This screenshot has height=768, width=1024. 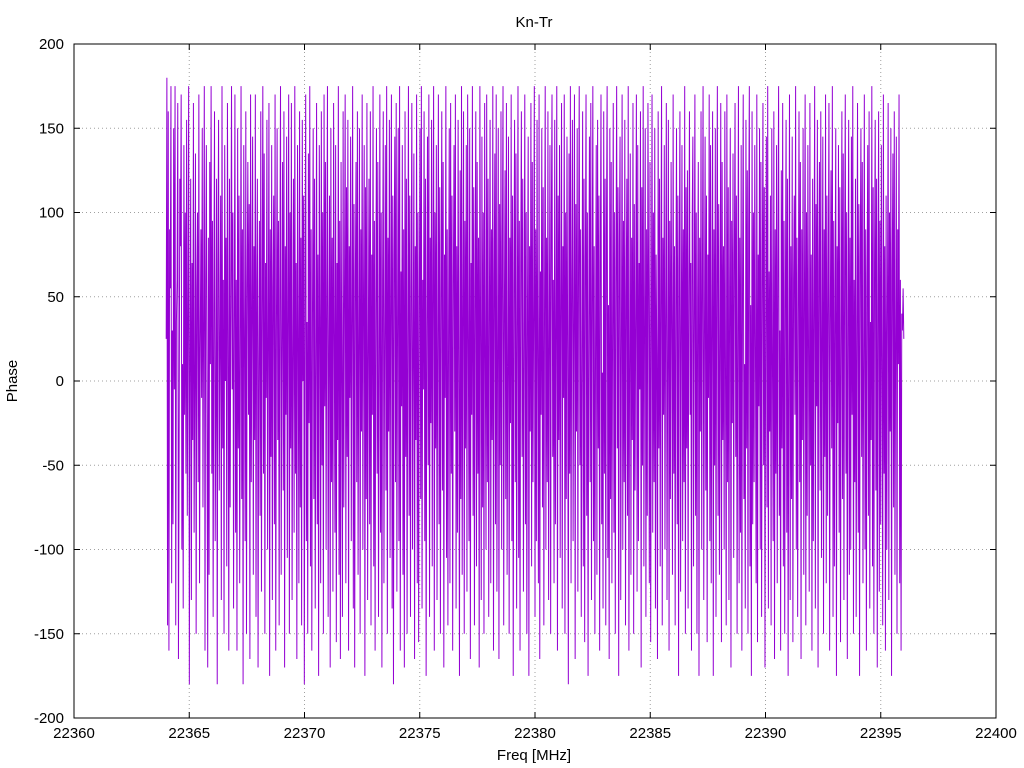 I want to click on y-tick-label: 100, so click(x=51, y=213).